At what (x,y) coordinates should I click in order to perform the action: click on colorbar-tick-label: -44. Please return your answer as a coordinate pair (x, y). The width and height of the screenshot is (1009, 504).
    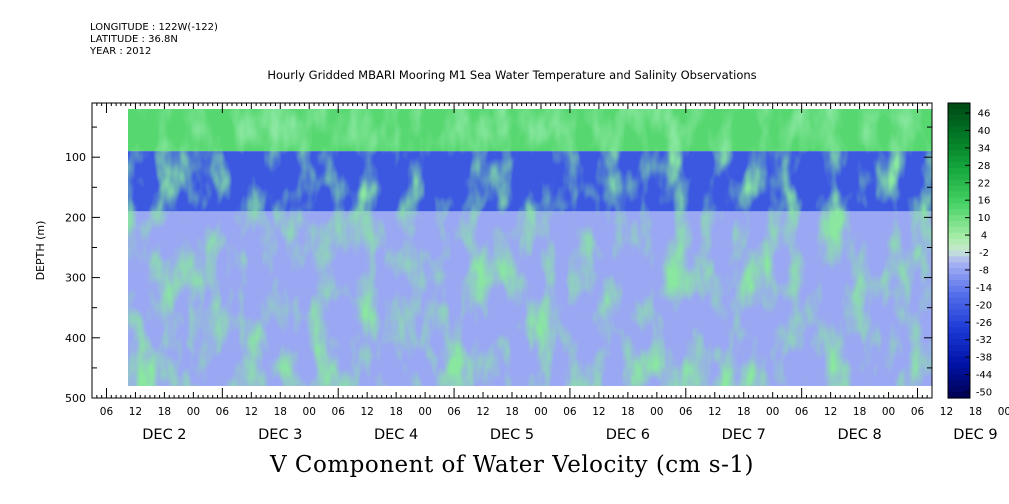
    Looking at the image, I should click on (984, 375).